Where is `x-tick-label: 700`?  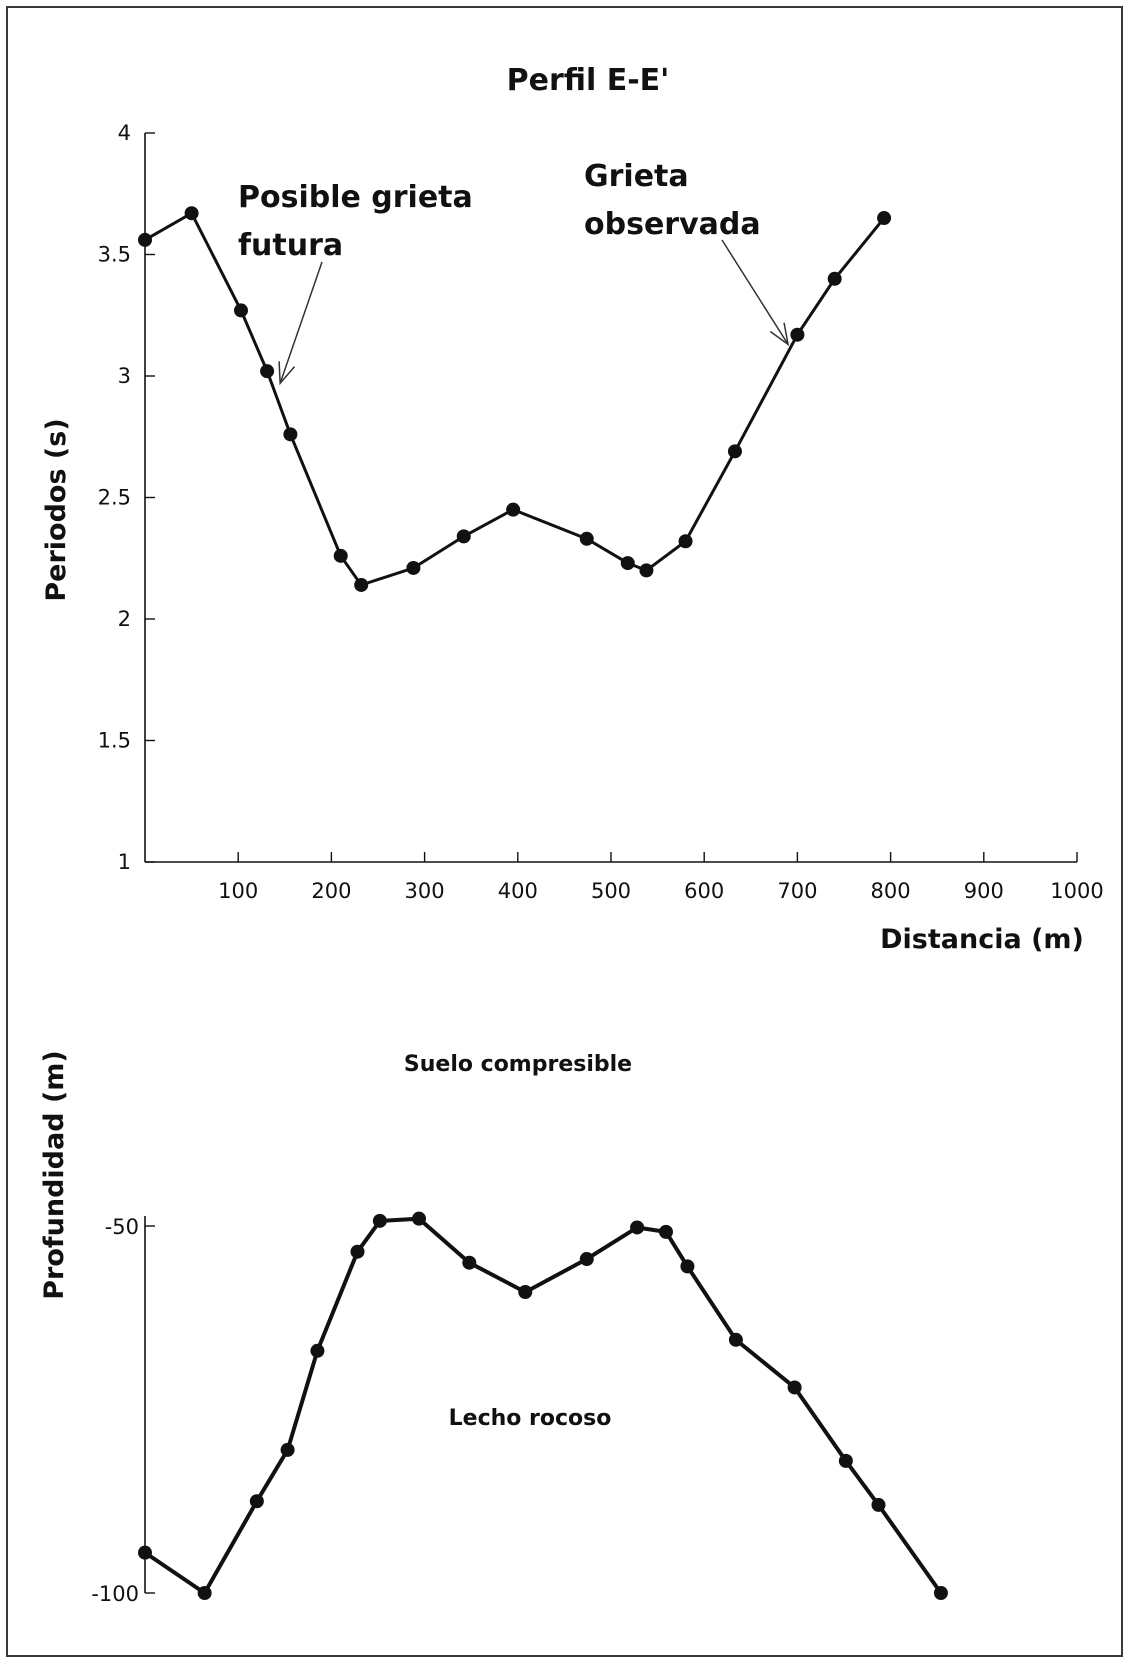
x-tick-label: 700 is located at coordinates (797, 891).